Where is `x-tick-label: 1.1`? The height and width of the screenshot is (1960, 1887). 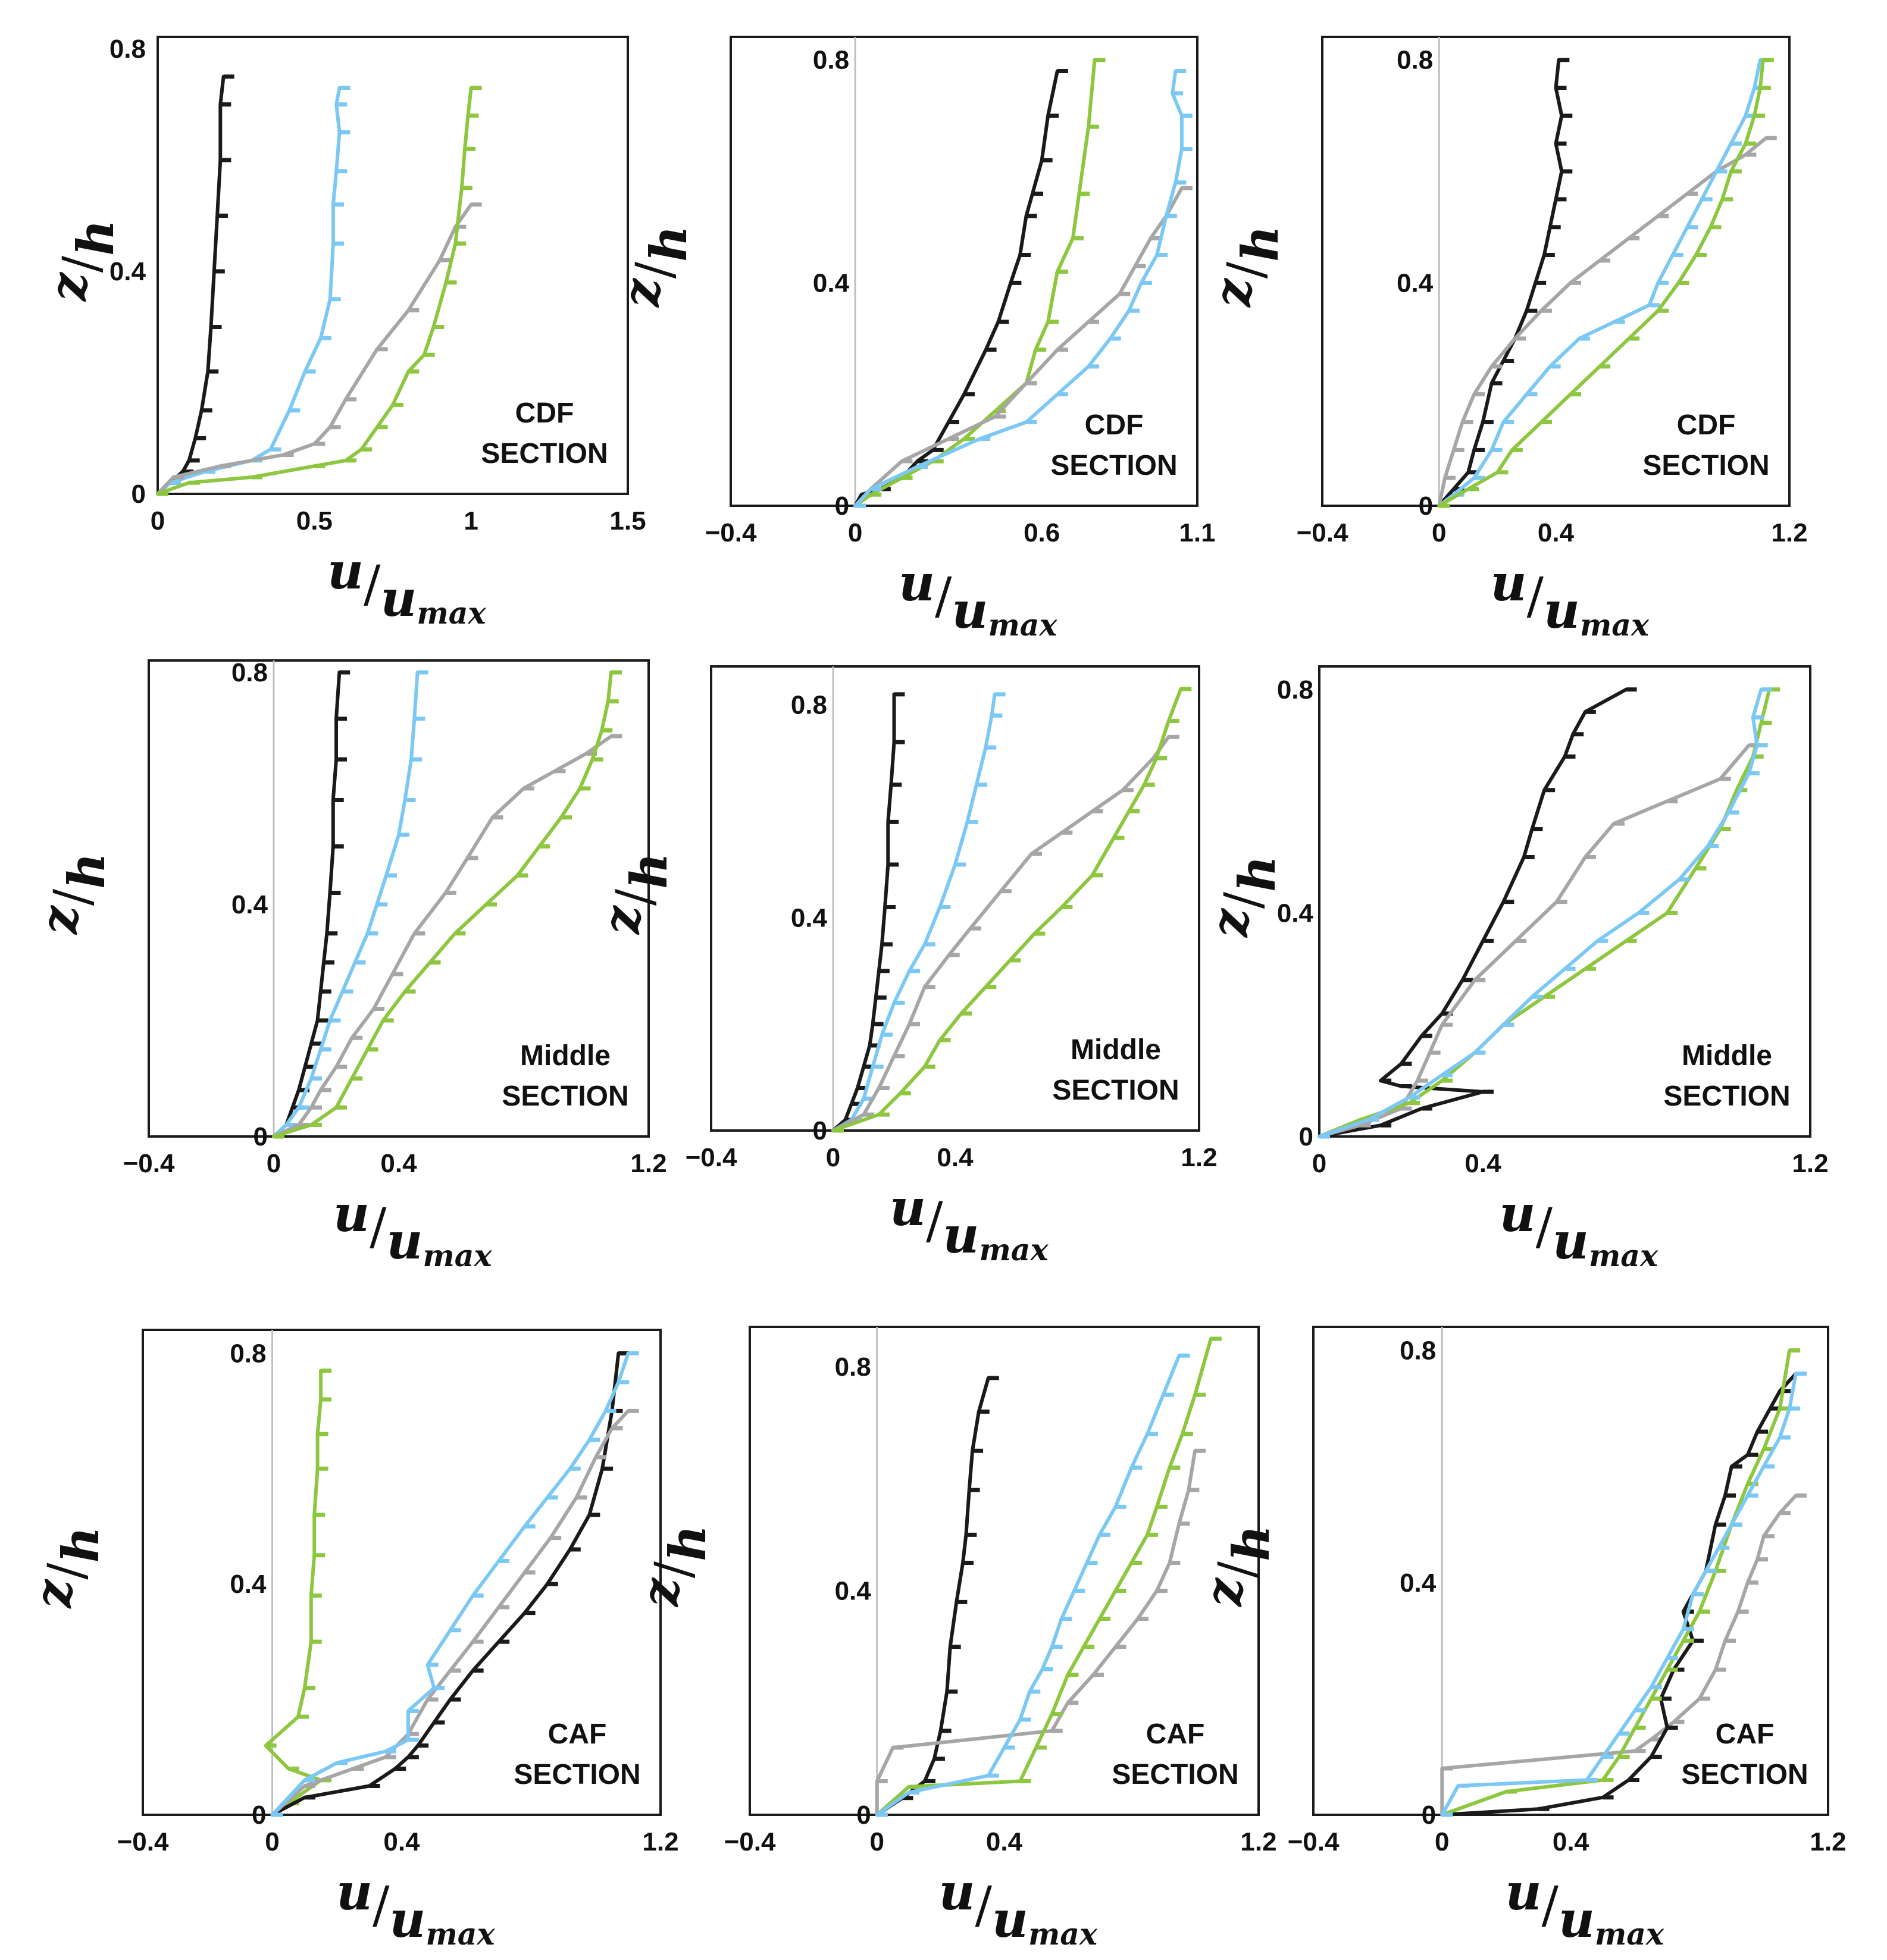
x-tick-label: 1.1 is located at coordinates (1197, 532).